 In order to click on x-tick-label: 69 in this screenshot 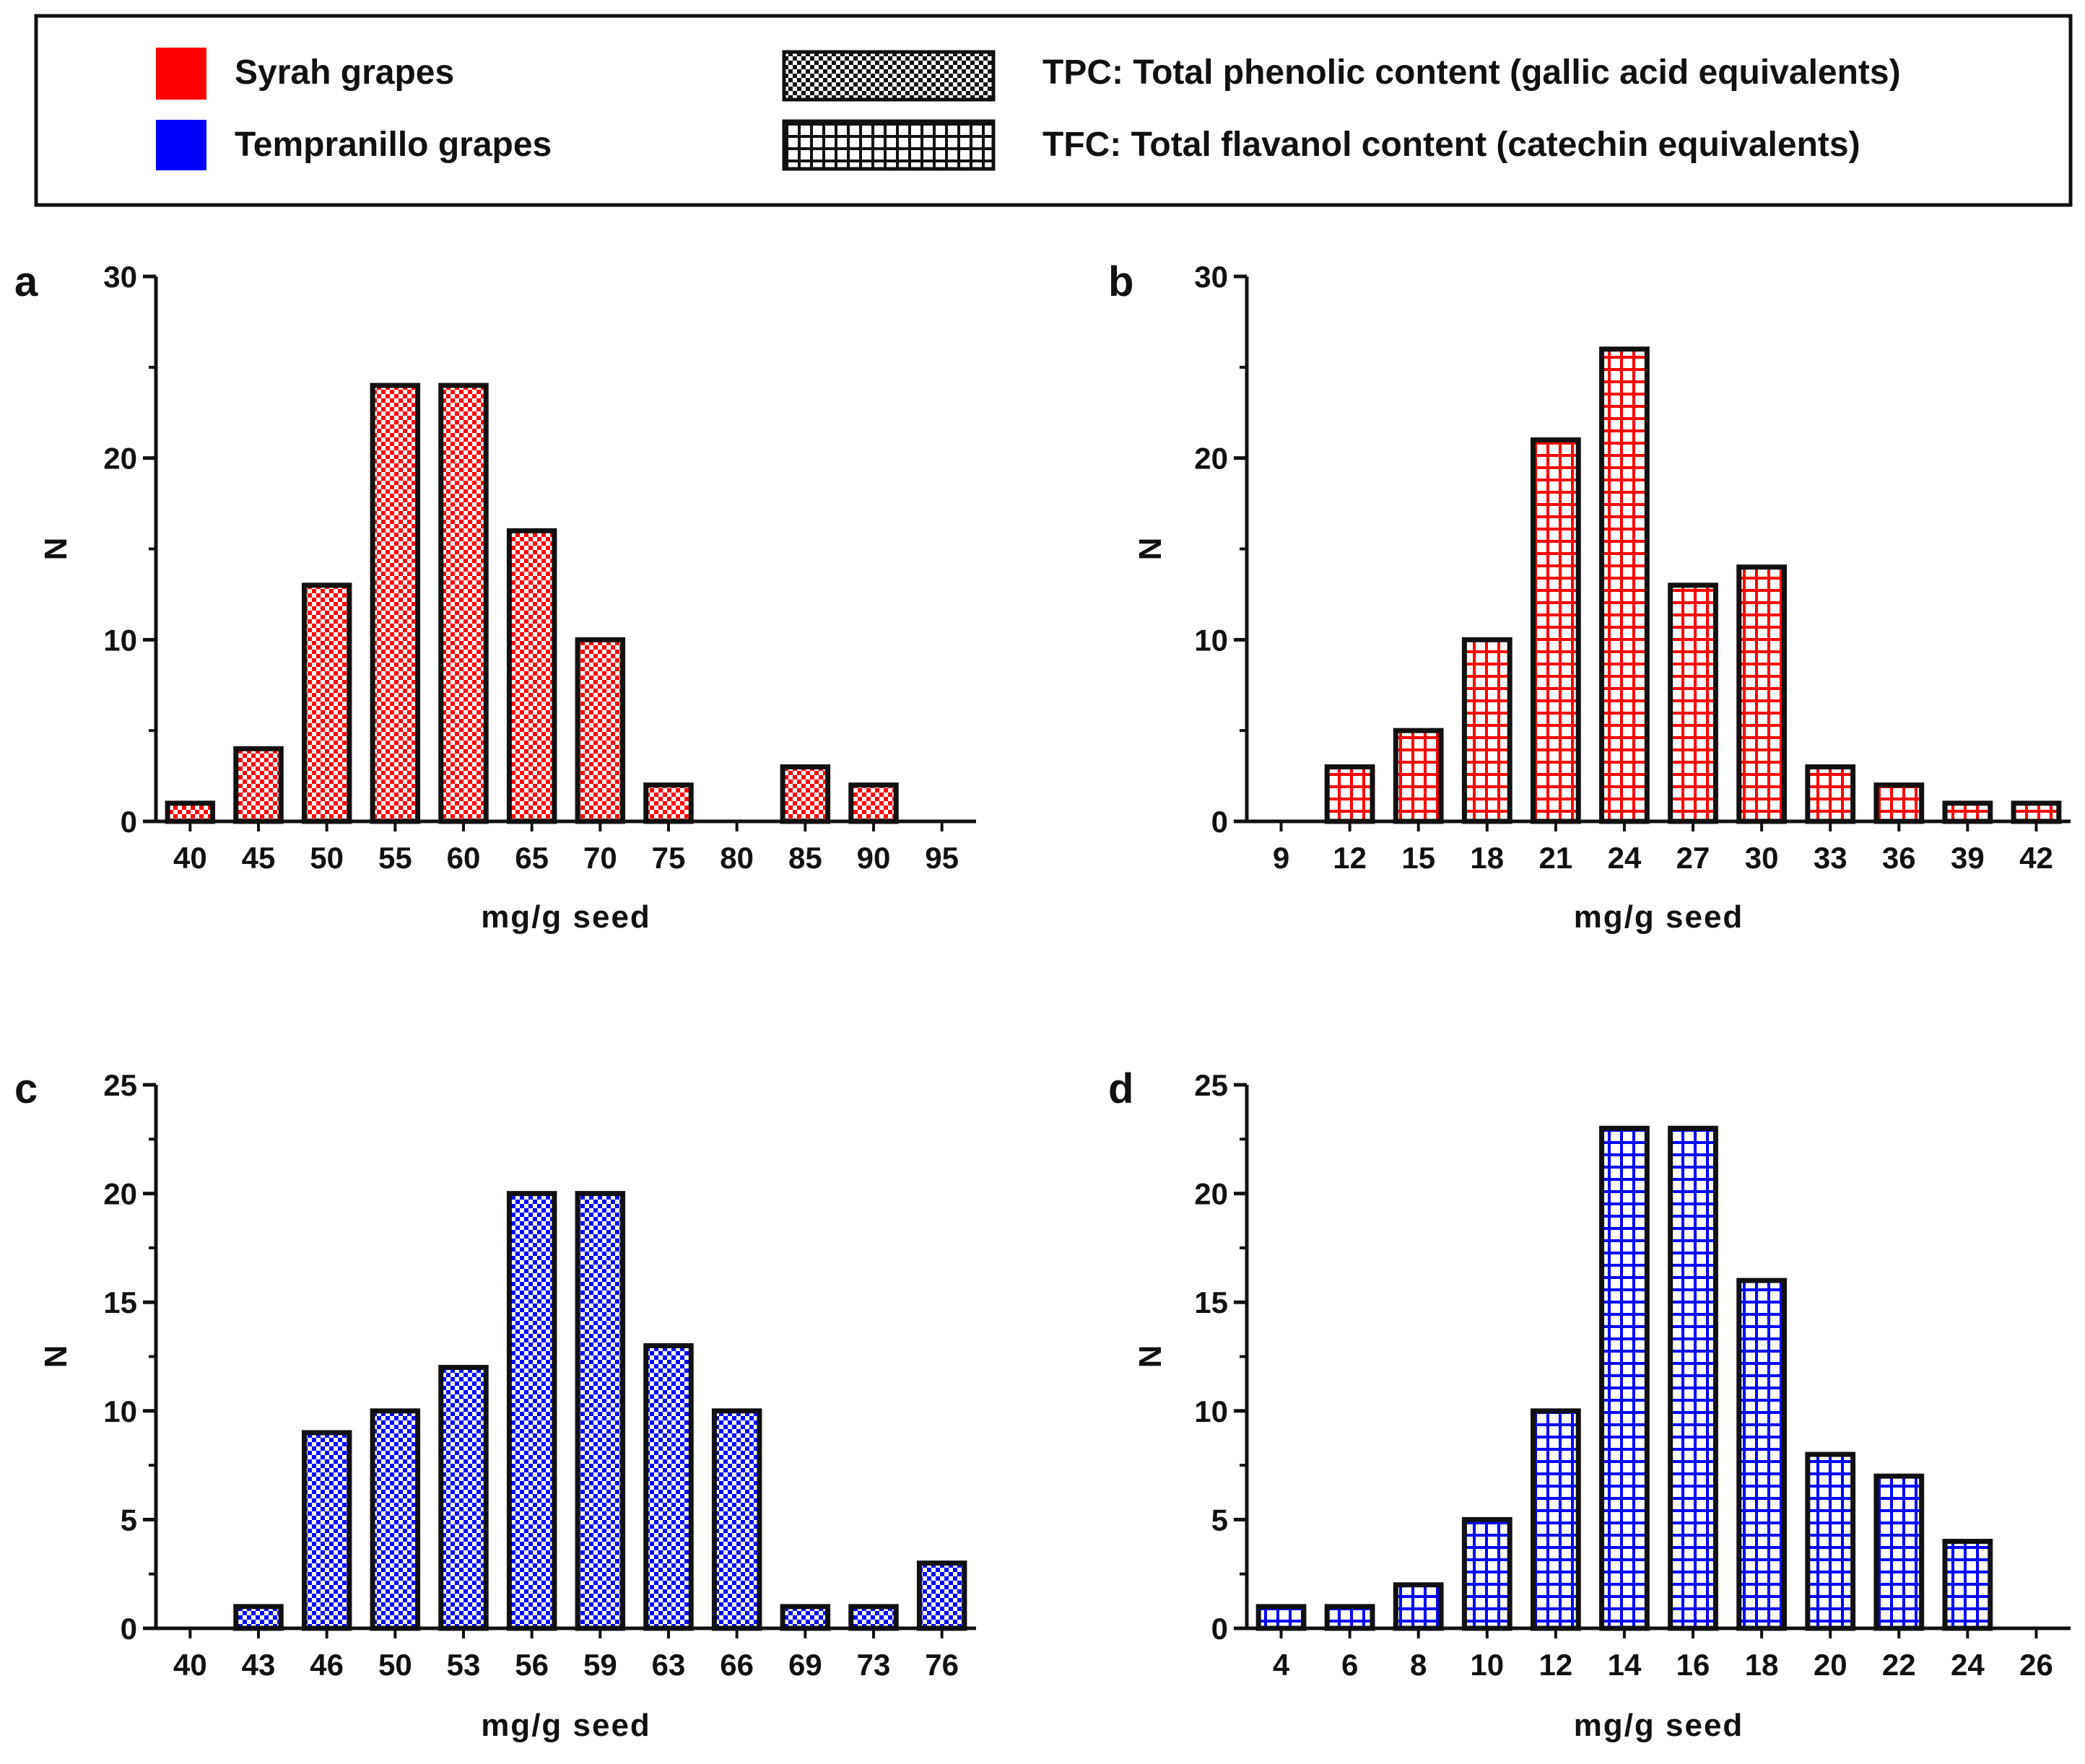, I will do `click(805, 1665)`.